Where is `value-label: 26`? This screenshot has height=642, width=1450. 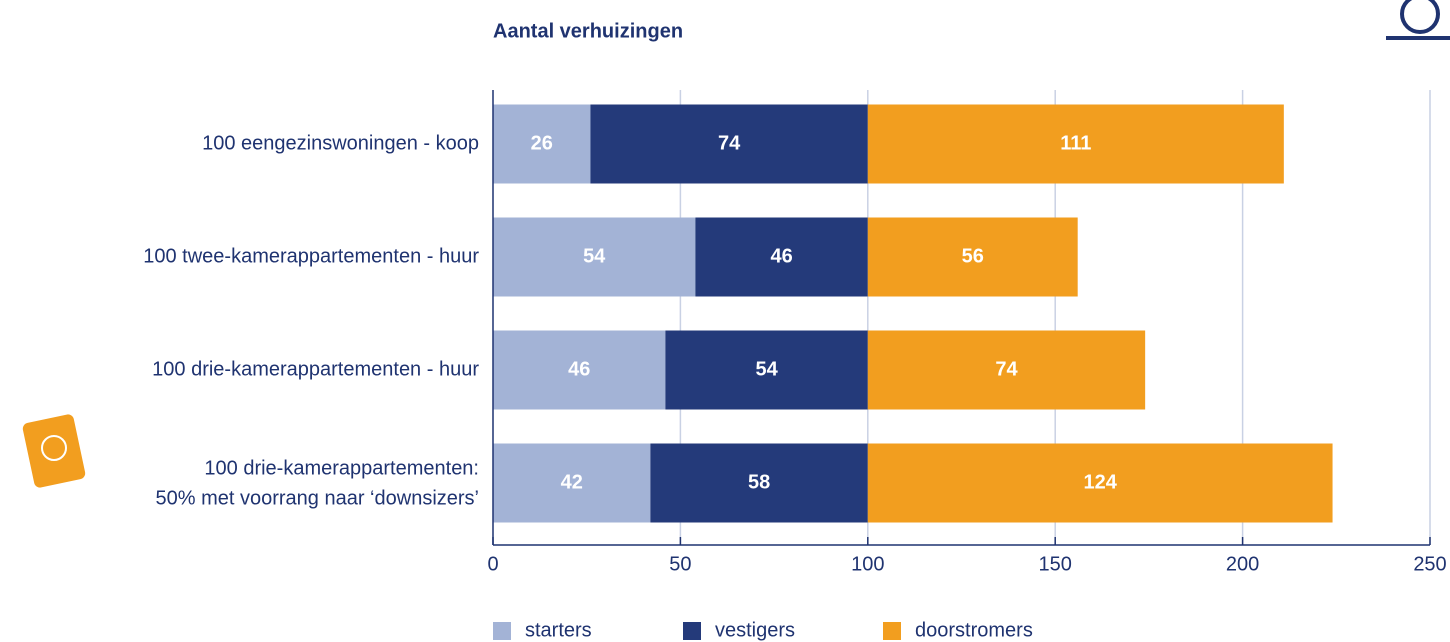
value-label: 26 is located at coordinates (542, 143).